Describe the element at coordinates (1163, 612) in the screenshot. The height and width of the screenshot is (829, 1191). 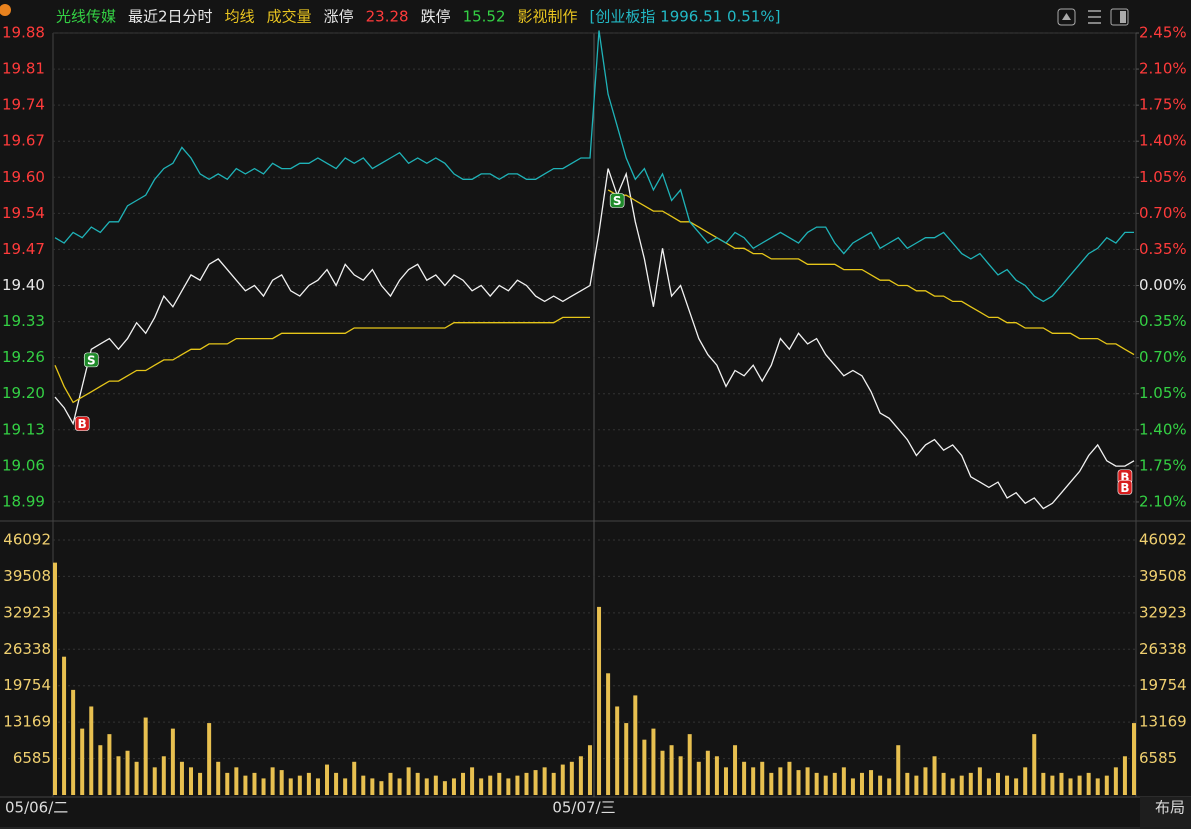
I see `y2-tick-label: 32923` at that location.